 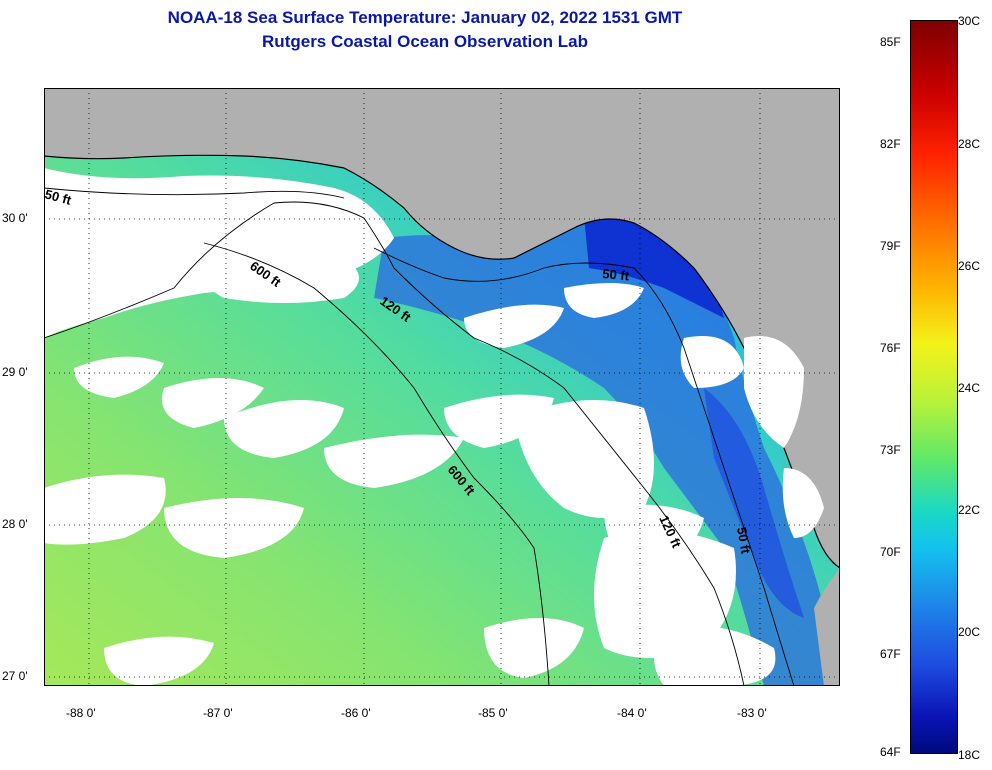 I want to click on map-subtitle: Rutgers Coastal Ocean Observation Lab, so click(x=425, y=41).